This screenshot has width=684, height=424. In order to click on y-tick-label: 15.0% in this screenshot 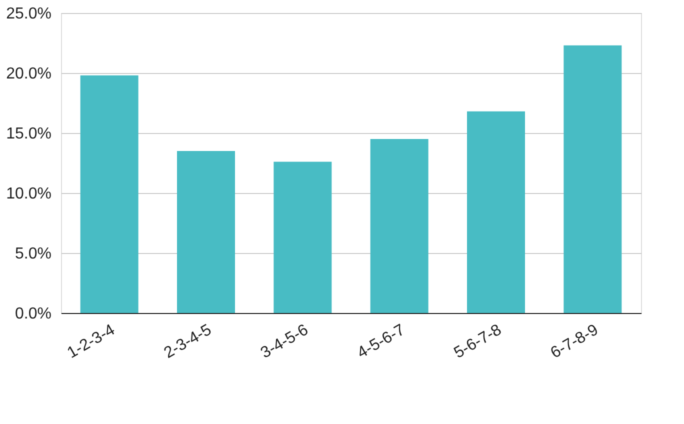, I will do `click(29, 134)`.